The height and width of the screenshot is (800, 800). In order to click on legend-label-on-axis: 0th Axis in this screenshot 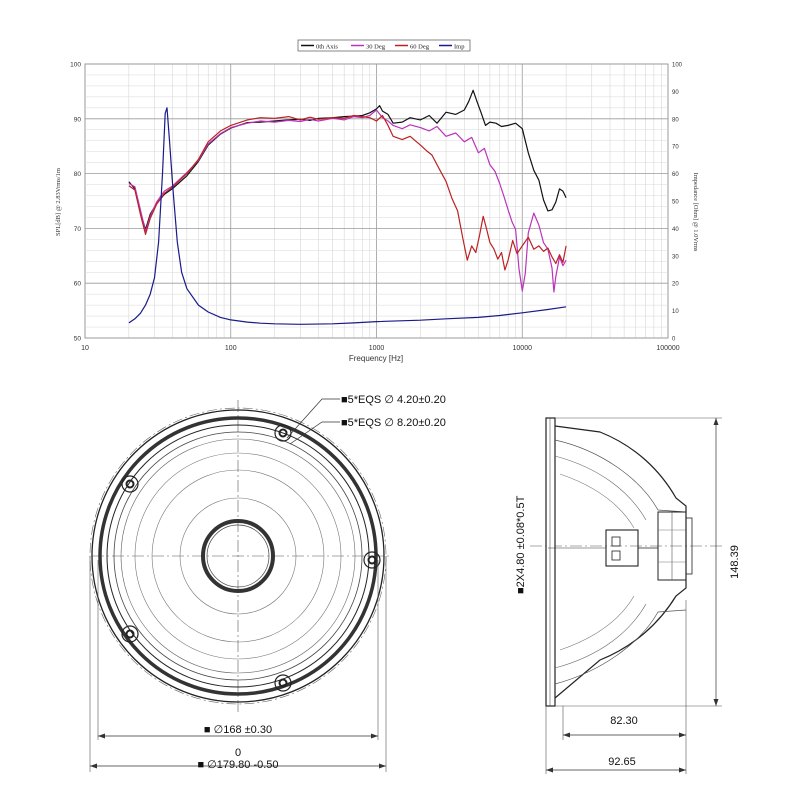, I will do `click(327, 47)`.